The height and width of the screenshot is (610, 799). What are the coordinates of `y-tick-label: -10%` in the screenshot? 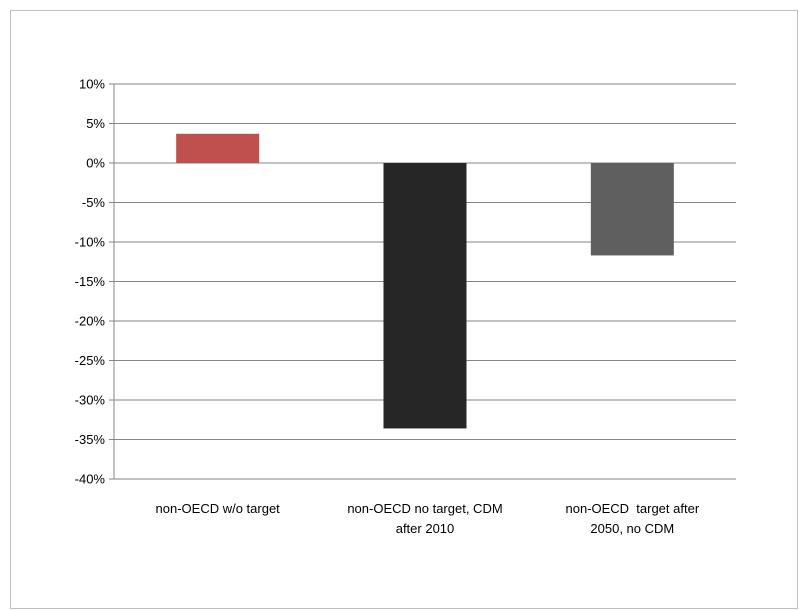 It's located at (90, 242).